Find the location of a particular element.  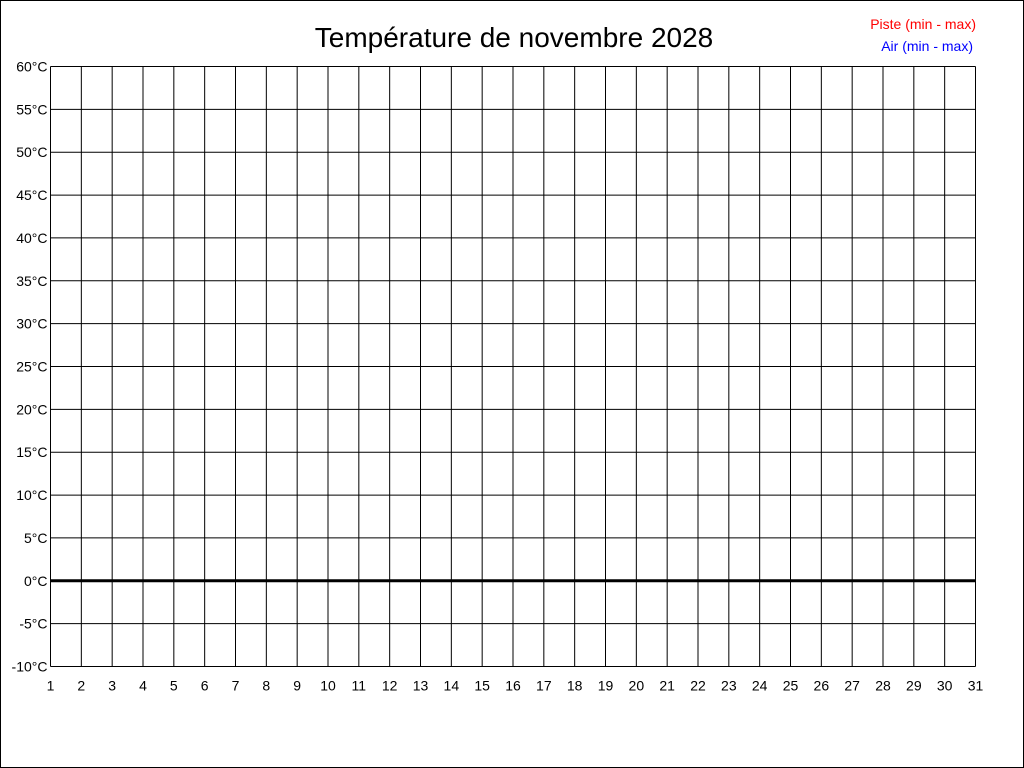

y-tick-label: 5°C is located at coordinates (36, 538).